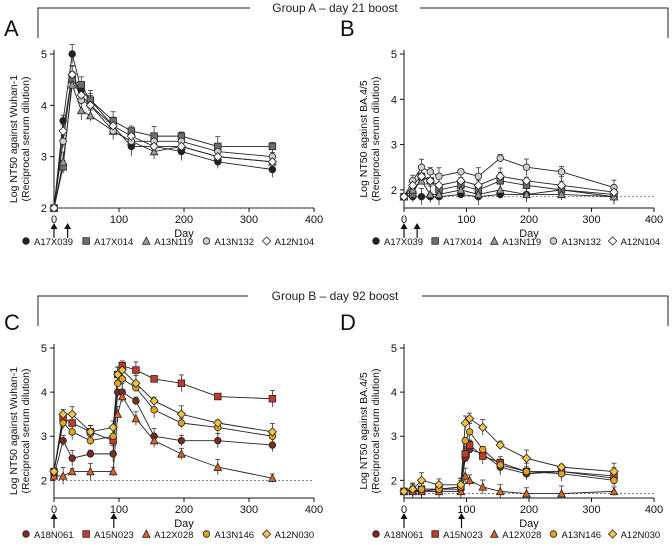 This screenshot has height=545, width=672. I want to click on legend-label: A15N023, so click(463, 535).